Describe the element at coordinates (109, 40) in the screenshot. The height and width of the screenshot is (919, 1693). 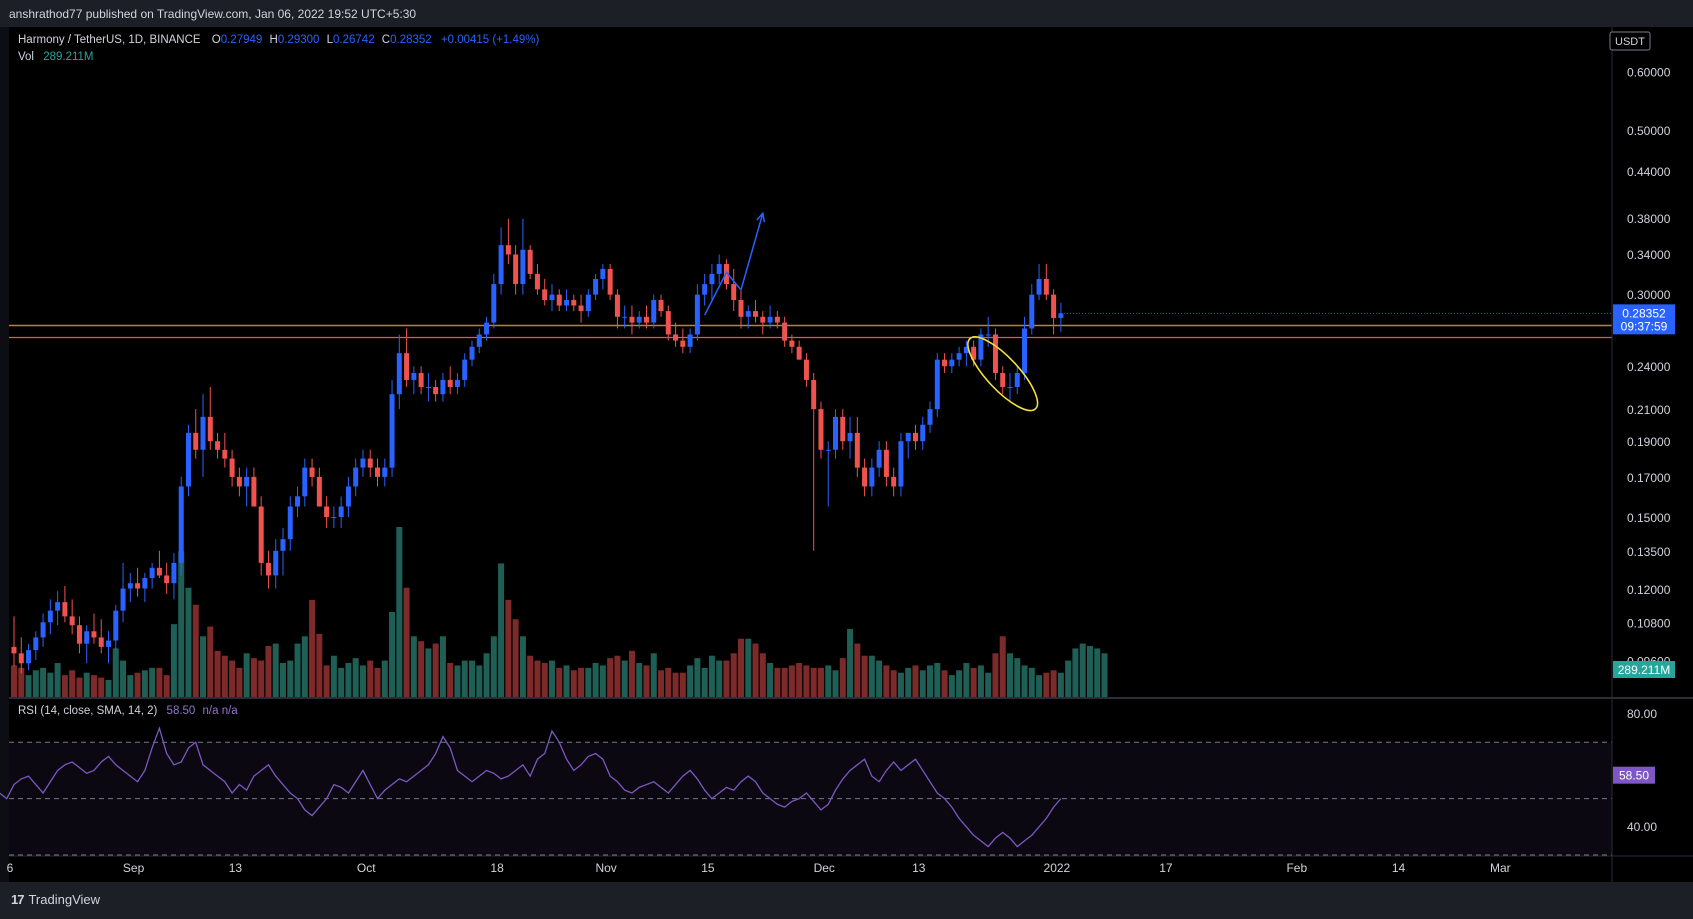
I see `symbol-title: Harmony / TetherUS, 1D, BINANCE` at that location.